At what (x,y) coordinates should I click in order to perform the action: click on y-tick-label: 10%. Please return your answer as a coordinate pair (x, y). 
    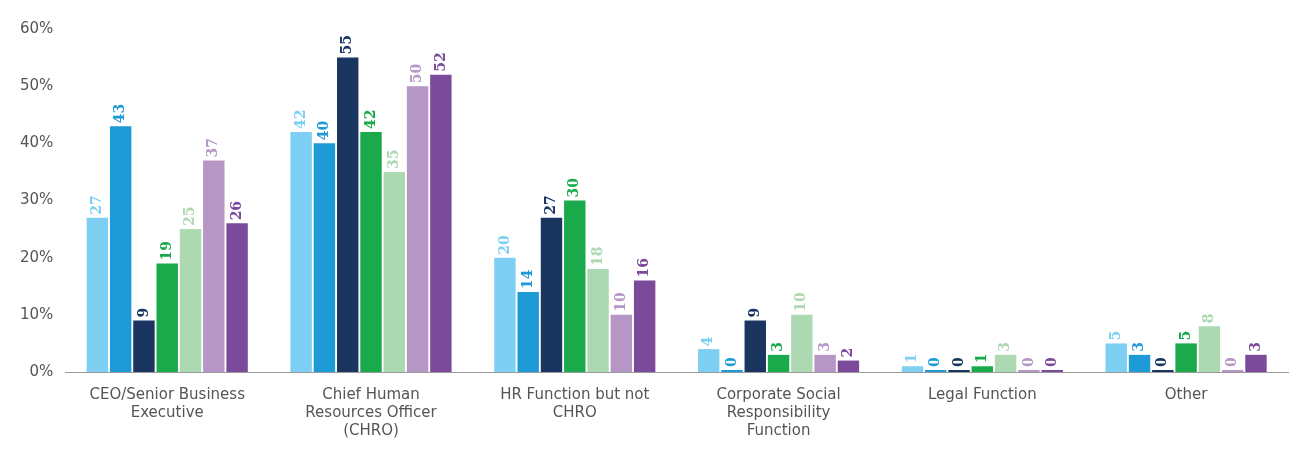
    Looking at the image, I should click on (37, 313).